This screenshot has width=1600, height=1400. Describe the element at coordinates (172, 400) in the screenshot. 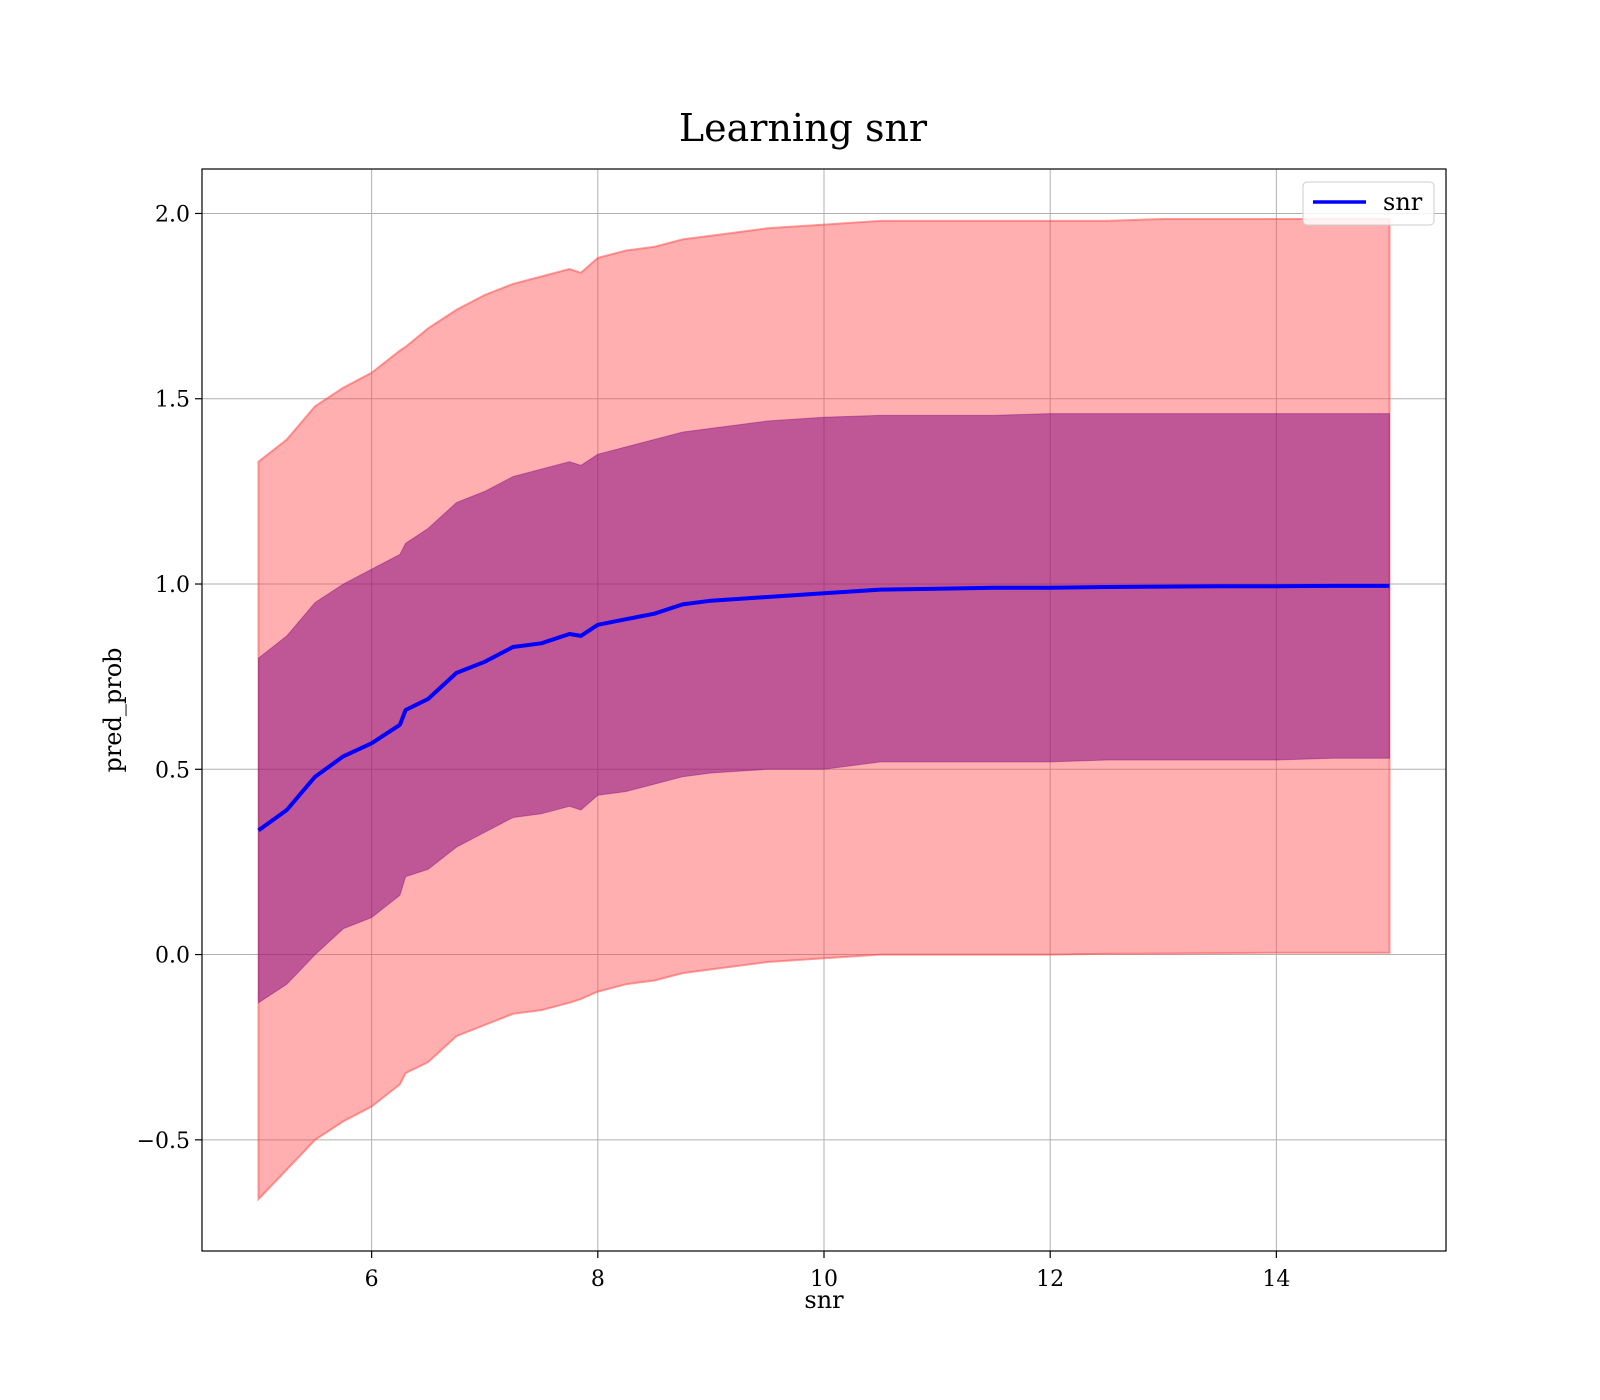

I see `y-tick-label-4: 1.5` at that location.